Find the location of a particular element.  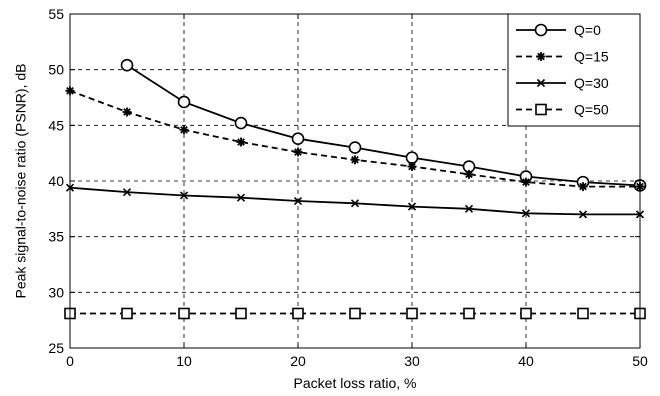

legend: Q=0 Q=15 Q=30 Q=50 is located at coordinates (574, 70).